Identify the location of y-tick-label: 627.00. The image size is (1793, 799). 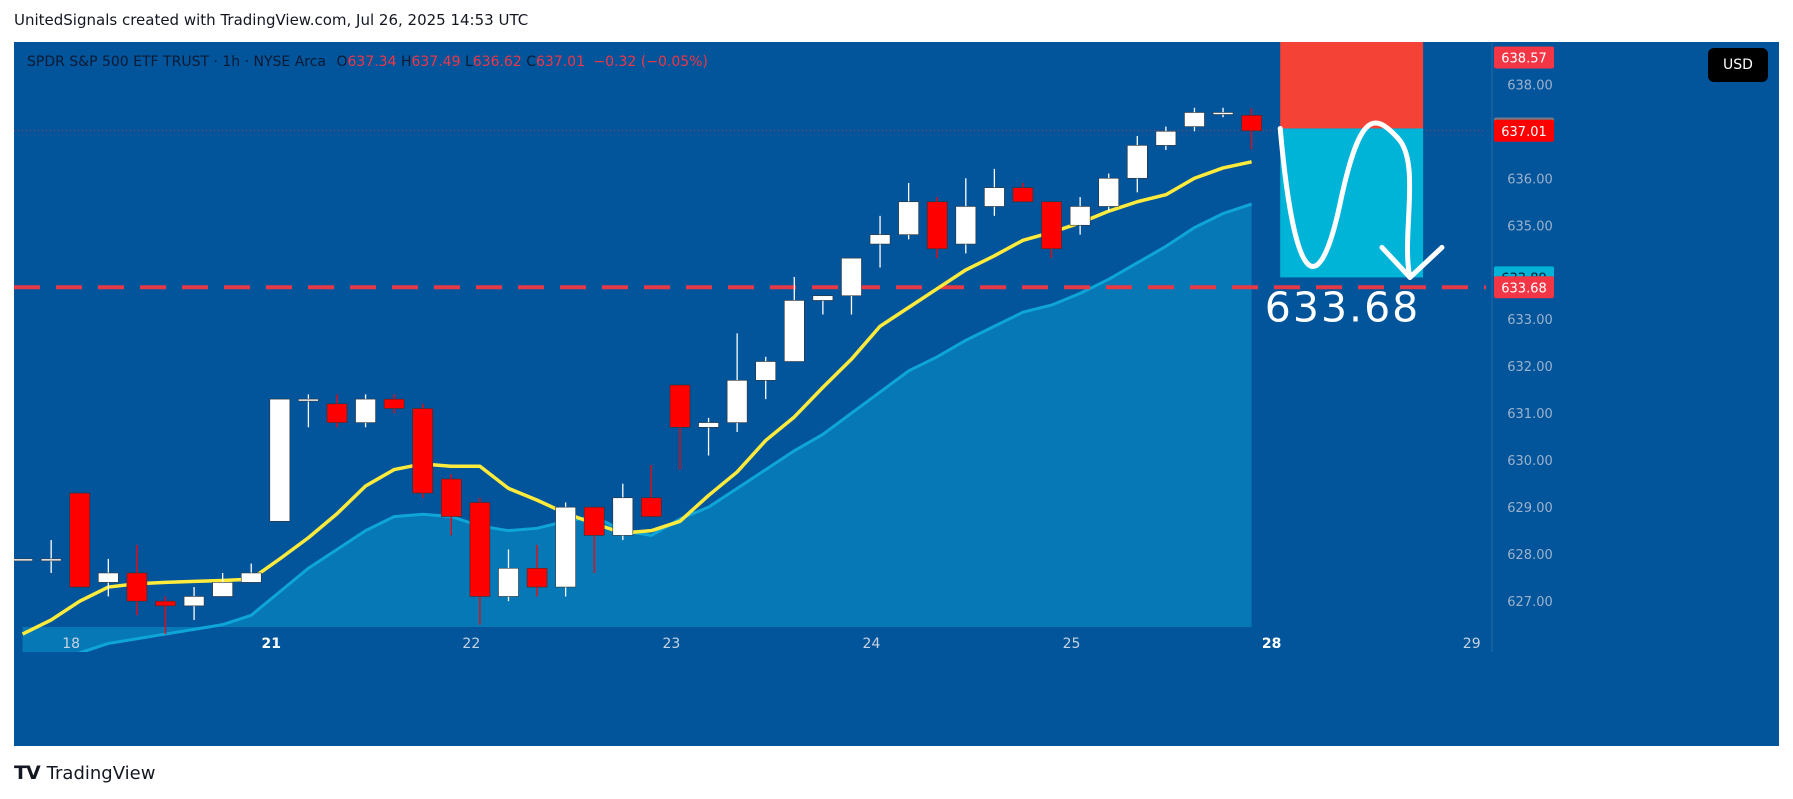
(1530, 602).